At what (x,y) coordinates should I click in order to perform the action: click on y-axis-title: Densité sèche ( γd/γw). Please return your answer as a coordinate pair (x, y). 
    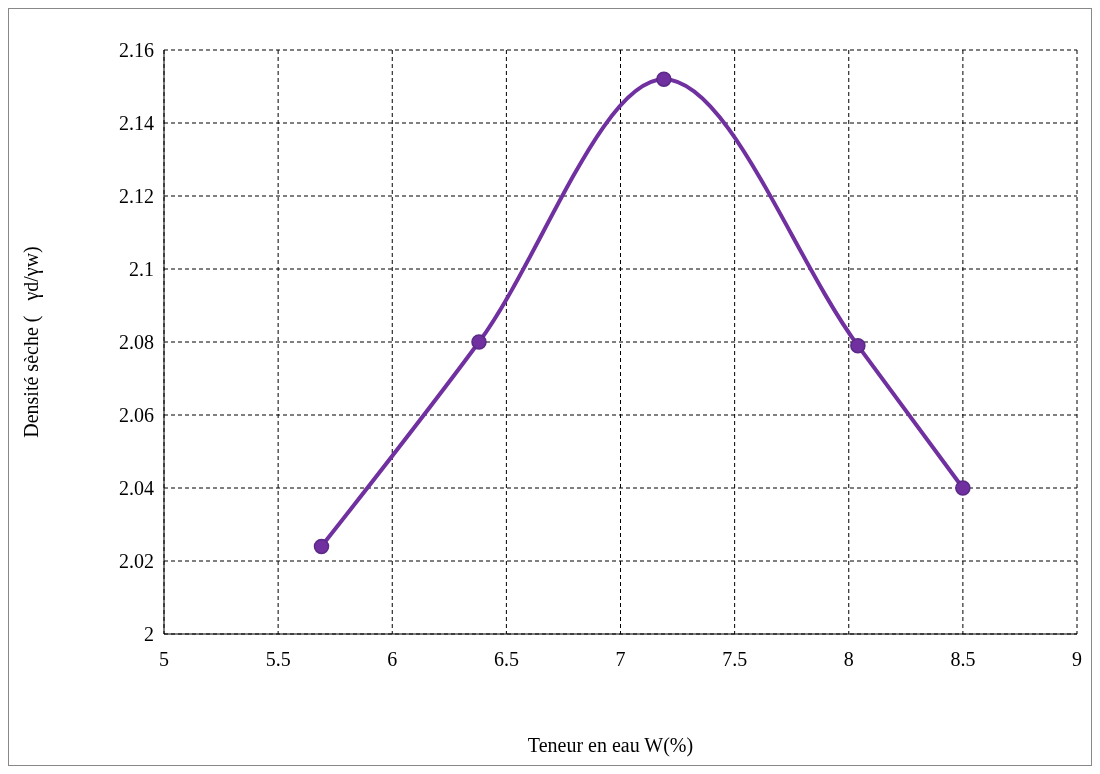
    Looking at the image, I should click on (31, 342).